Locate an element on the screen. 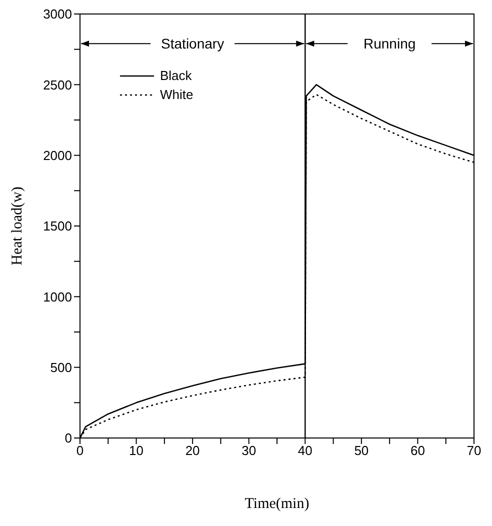  x-tick-label: 60 is located at coordinates (417, 450).